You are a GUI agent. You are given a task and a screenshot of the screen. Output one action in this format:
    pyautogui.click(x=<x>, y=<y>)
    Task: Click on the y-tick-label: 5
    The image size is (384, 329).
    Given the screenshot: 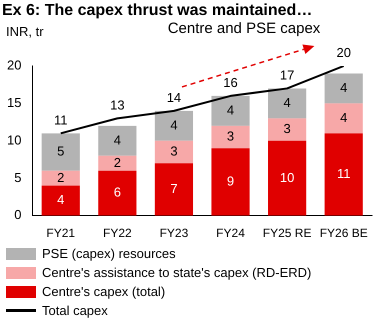 What is the action you would take?
    pyautogui.click(x=18, y=177)
    